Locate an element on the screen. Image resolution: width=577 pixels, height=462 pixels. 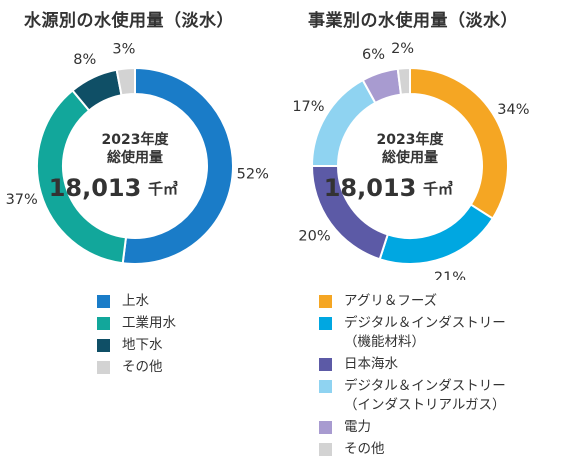
legend-item-water-source-3: その他 is located at coordinates (136, 367).